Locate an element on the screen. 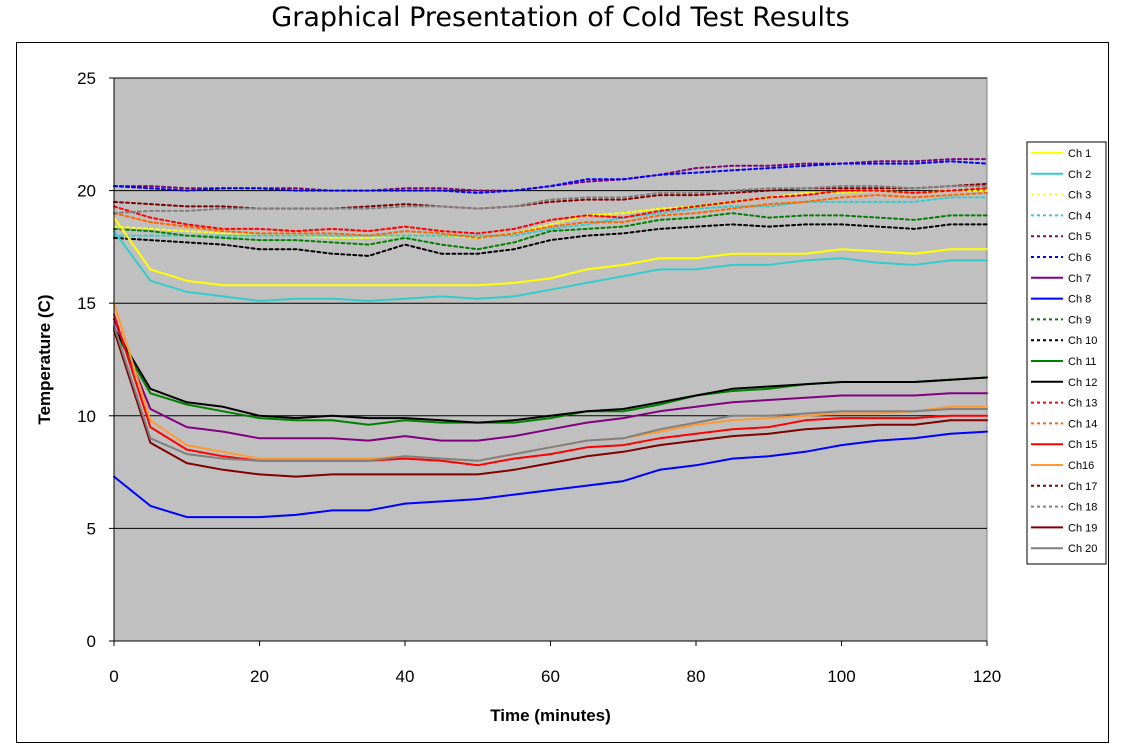  legend-label: Ch 1 is located at coordinates (1079, 154).